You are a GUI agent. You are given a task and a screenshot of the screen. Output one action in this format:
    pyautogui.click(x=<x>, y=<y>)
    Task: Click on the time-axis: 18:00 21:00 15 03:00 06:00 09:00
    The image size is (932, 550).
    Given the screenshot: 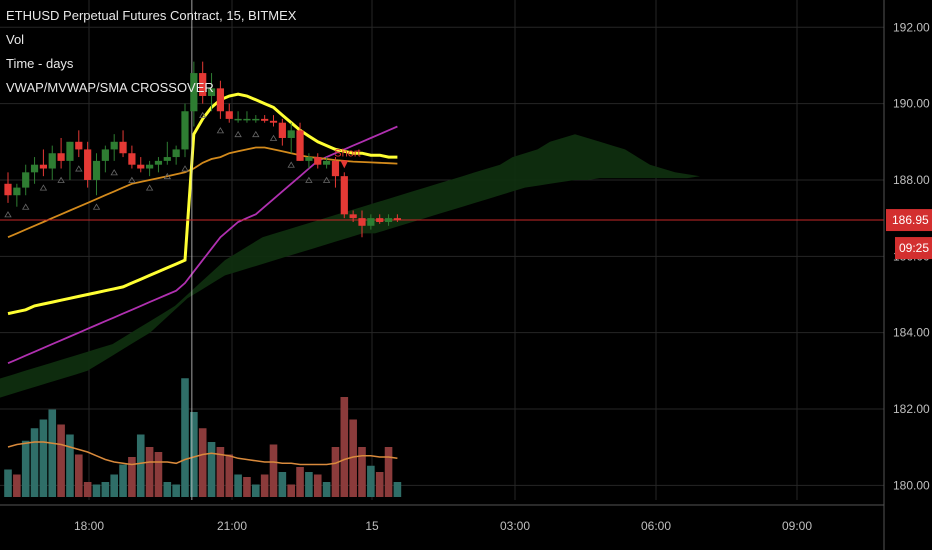 What is the action you would take?
    pyautogui.click(x=442, y=518)
    